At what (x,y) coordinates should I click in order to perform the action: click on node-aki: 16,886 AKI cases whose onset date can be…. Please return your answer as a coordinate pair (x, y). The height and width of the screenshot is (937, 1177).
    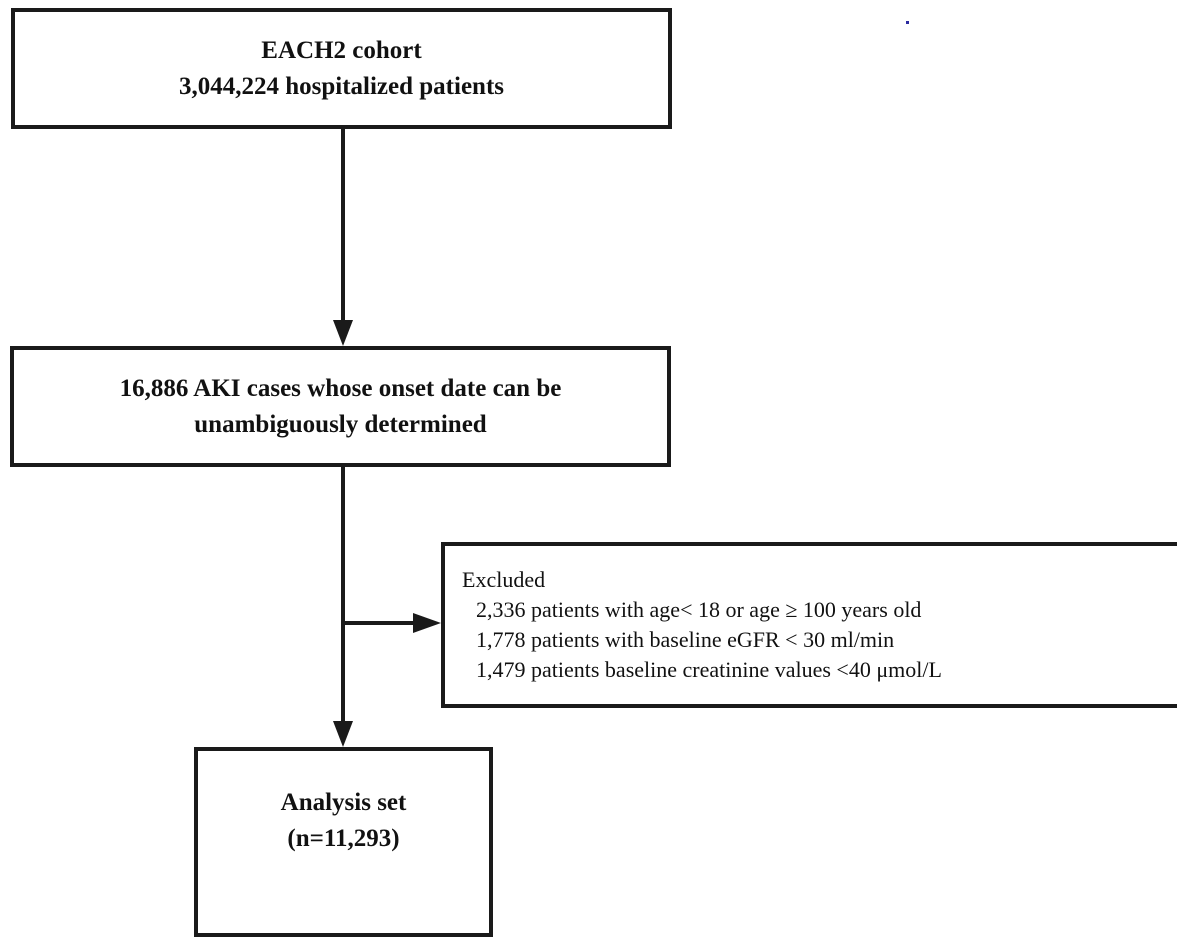
    Looking at the image, I should click on (340, 406).